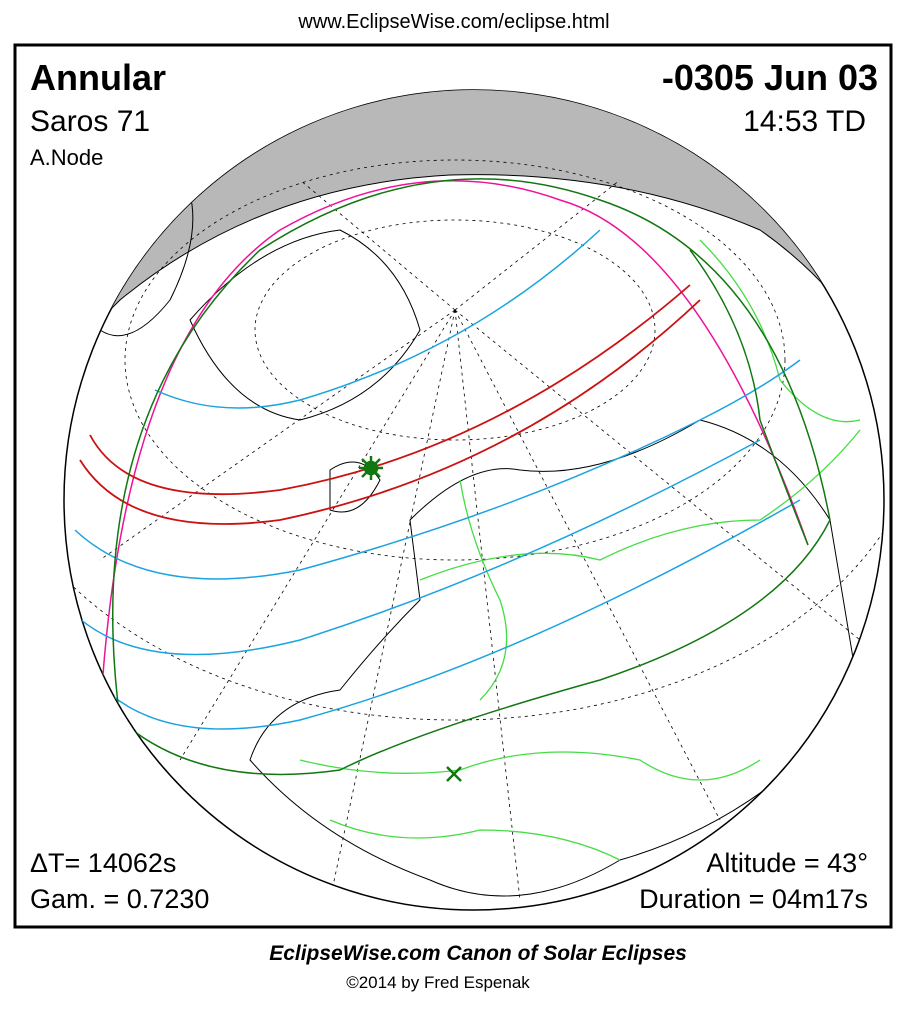 The height and width of the screenshot is (1009, 908). Describe the element at coordinates (787, 863) in the screenshot. I see `altitude: Altitude = 43°` at that location.